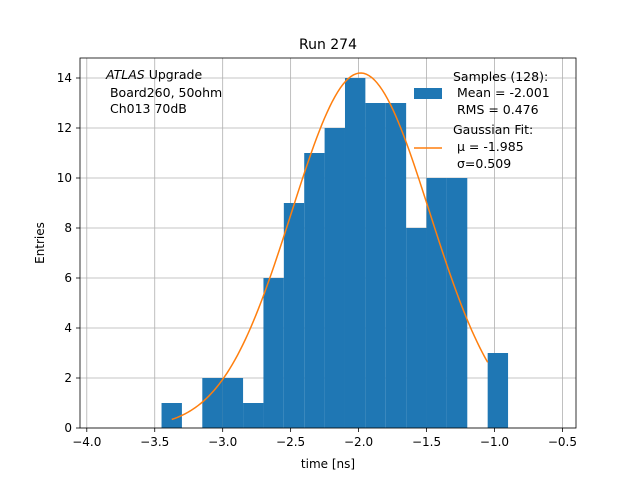  I want to click on y-tick-label: 10, so click(64, 178).